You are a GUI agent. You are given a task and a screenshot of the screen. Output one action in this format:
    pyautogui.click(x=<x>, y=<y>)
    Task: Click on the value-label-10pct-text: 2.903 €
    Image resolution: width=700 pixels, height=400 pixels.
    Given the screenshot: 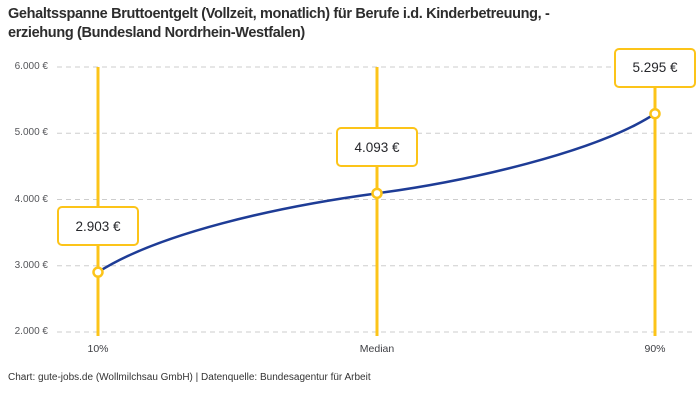 What is the action you would take?
    pyautogui.click(x=98, y=226)
    